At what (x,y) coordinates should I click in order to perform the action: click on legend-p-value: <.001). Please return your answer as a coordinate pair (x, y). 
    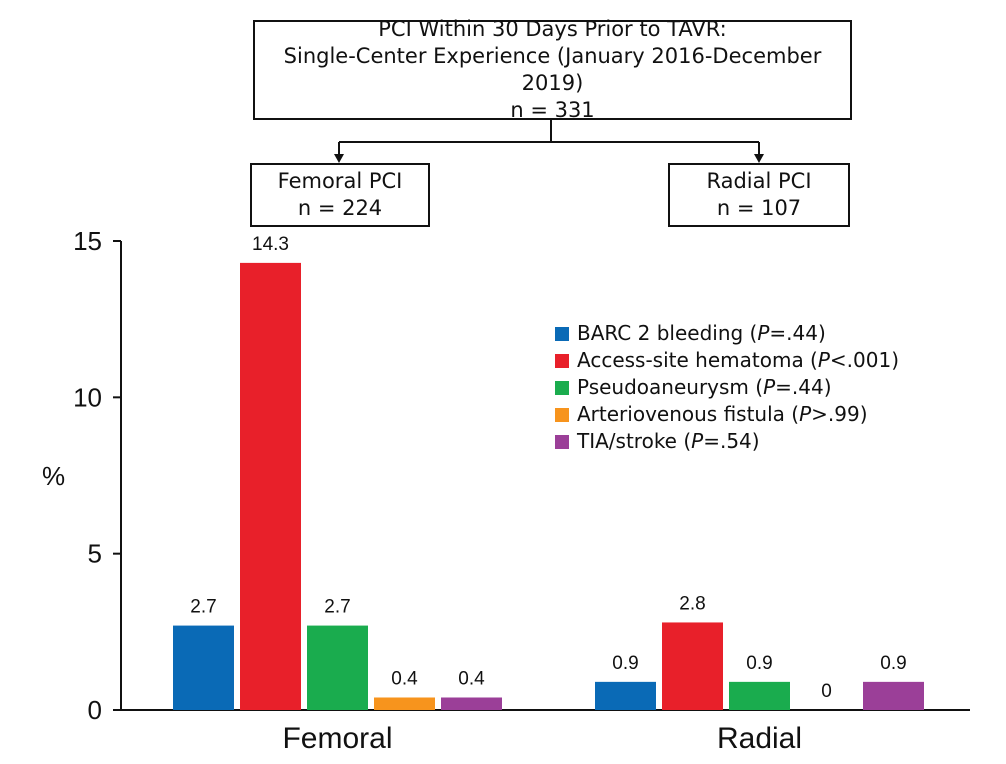
    Looking at the image, I should click on (864, 360).